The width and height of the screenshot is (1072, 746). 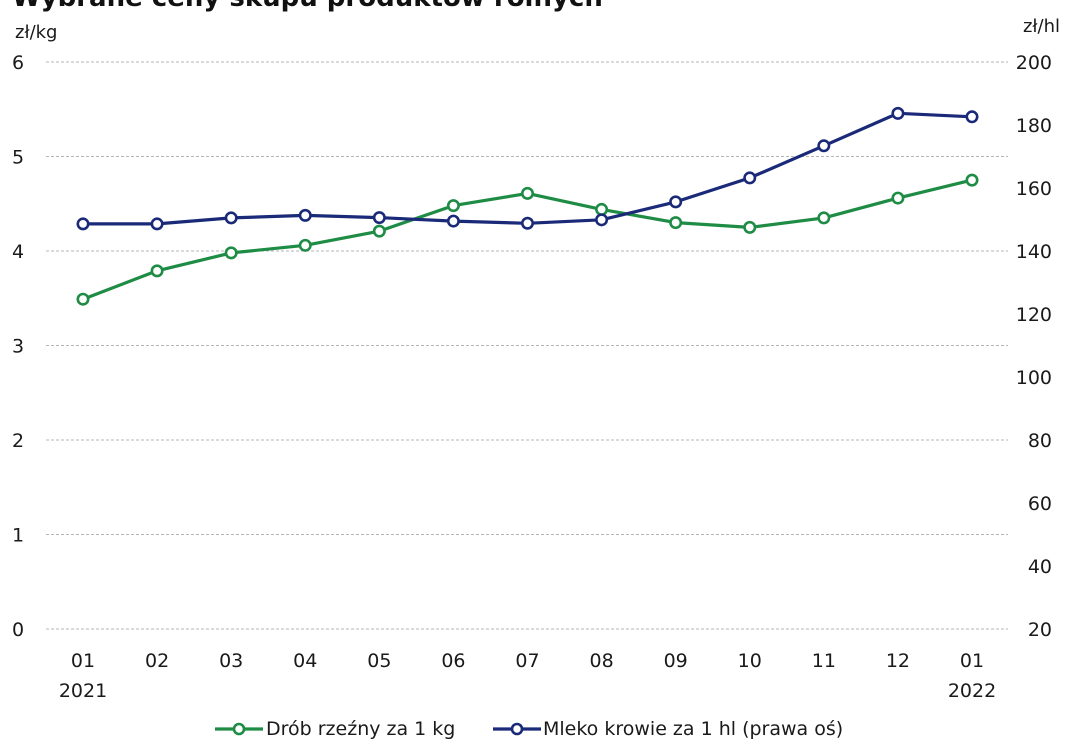 I want to click on legend-item: Drób rzeźny za 1 kg, so click(x=335, y=729).